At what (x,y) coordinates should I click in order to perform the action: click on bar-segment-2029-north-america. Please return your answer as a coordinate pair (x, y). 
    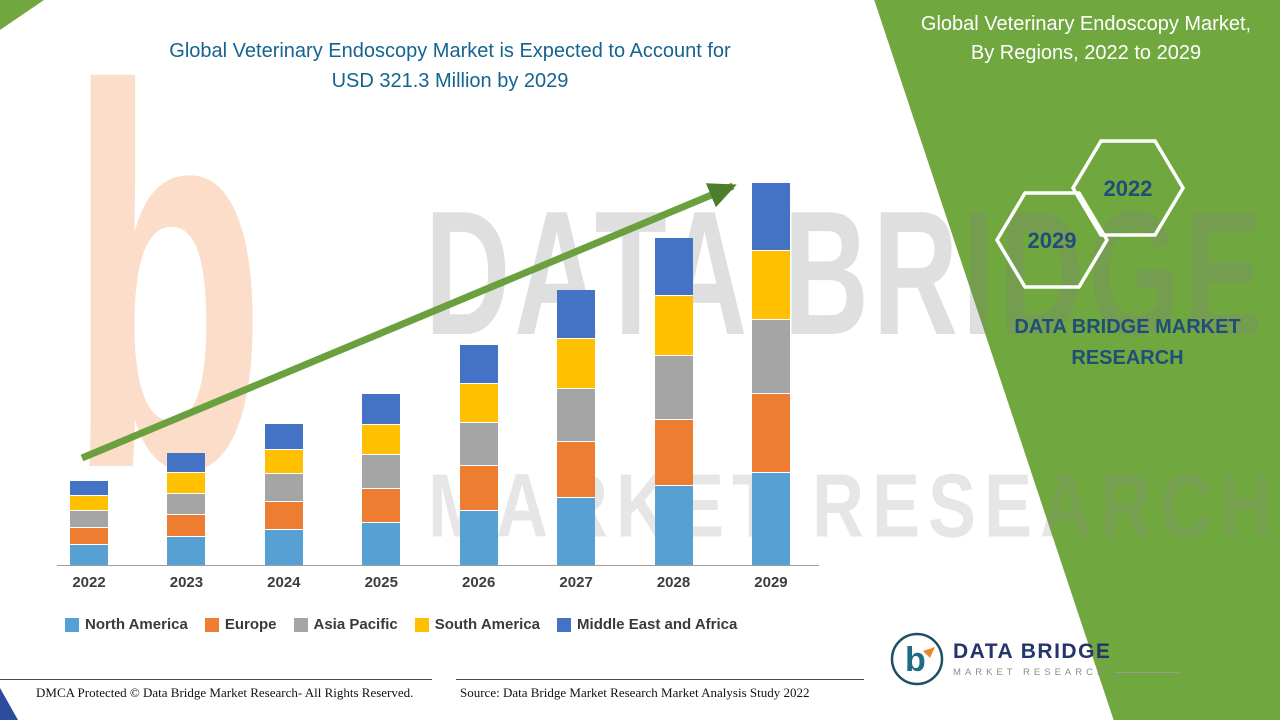
    Looking at the image, I should click on (770, 518).